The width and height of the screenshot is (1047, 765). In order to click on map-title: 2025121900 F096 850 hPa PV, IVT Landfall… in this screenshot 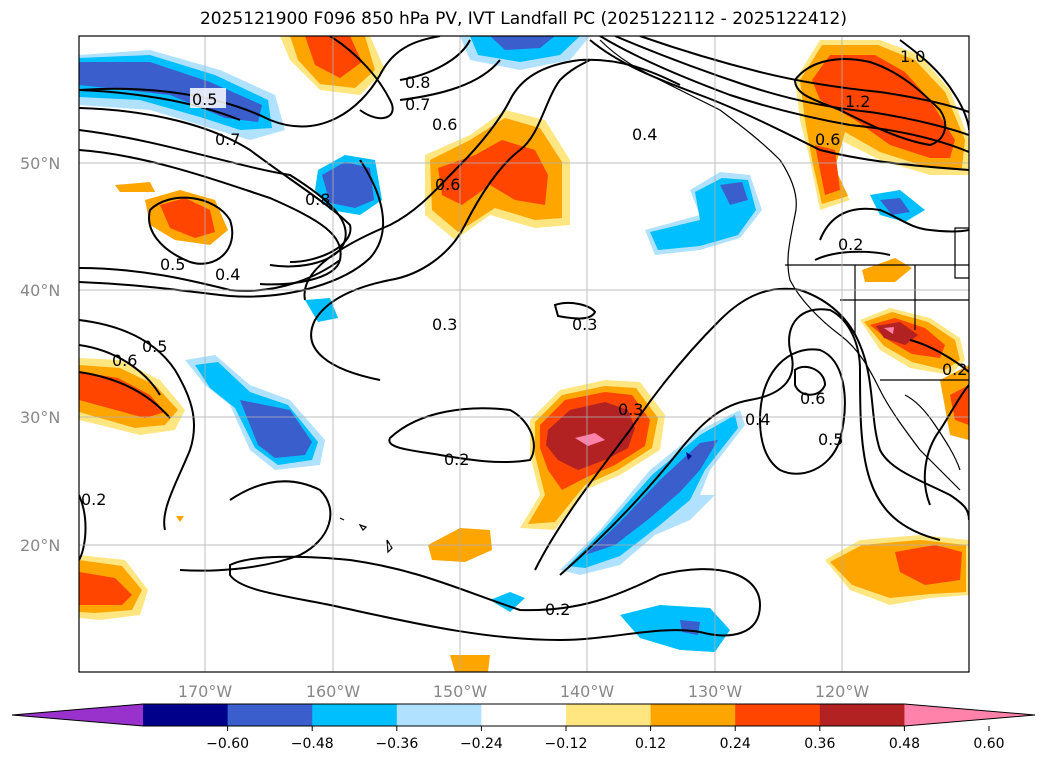, I will do `click(523, 19)`.